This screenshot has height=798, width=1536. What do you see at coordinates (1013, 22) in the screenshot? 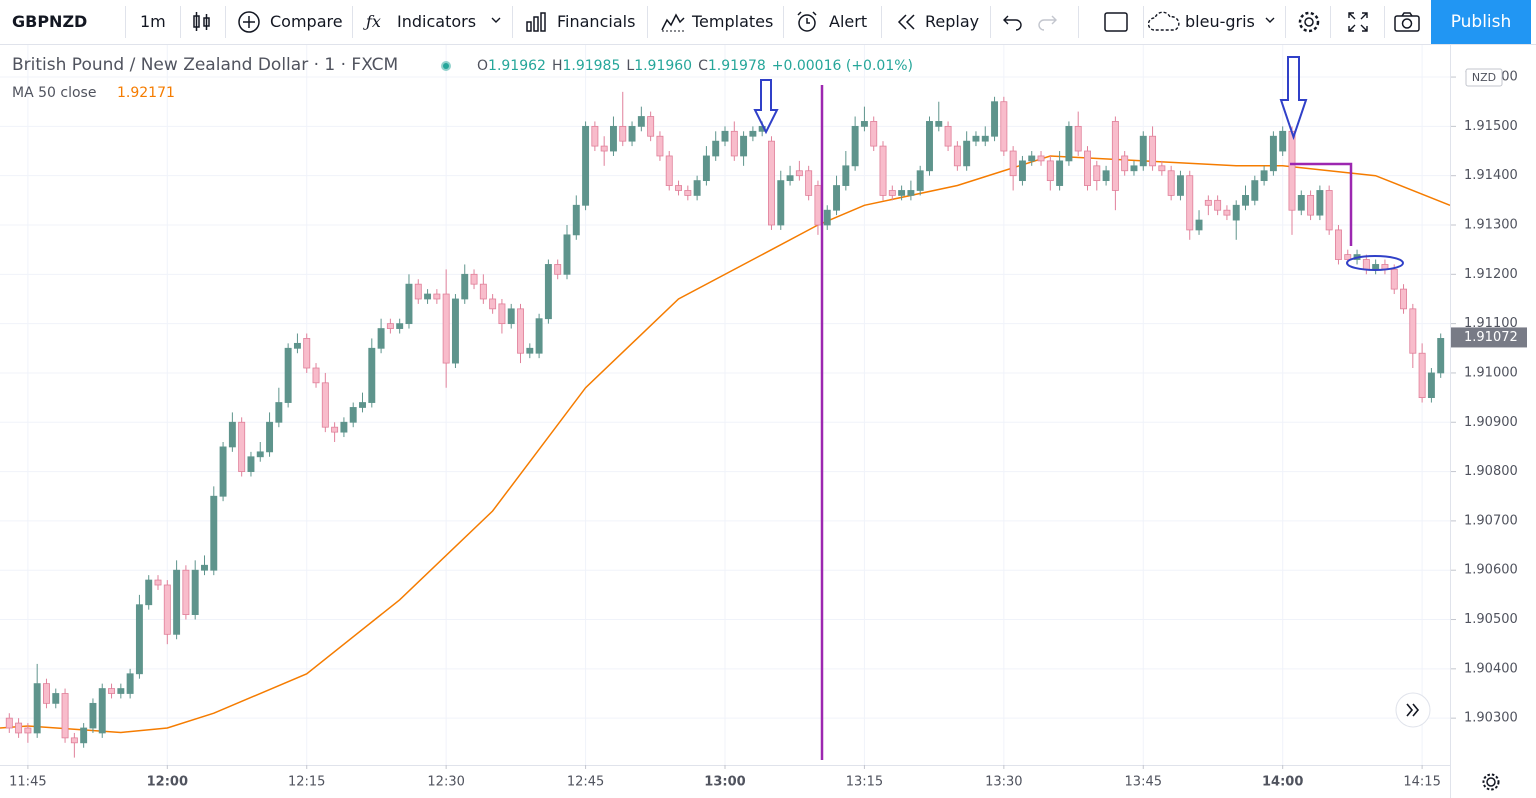
I see `undo-icon` at bounding box center [1013, 22].